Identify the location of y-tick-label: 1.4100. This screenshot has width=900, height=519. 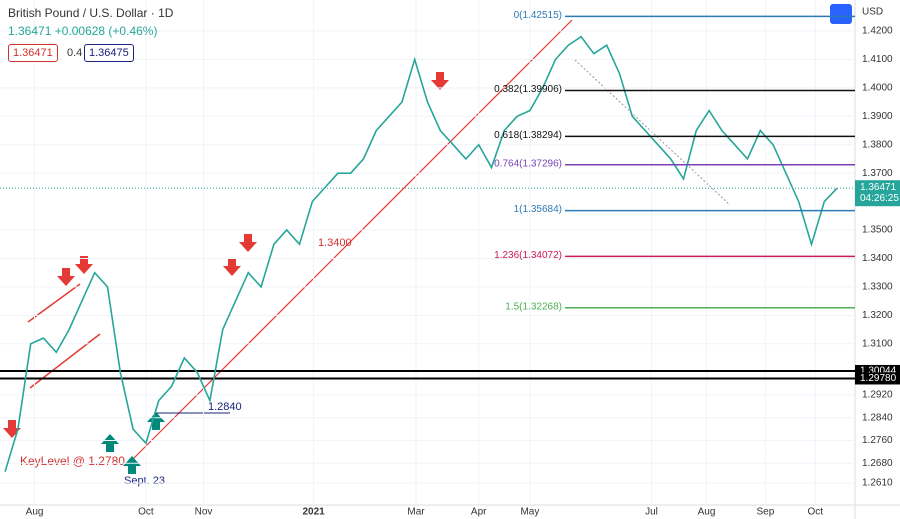
(877, 59).